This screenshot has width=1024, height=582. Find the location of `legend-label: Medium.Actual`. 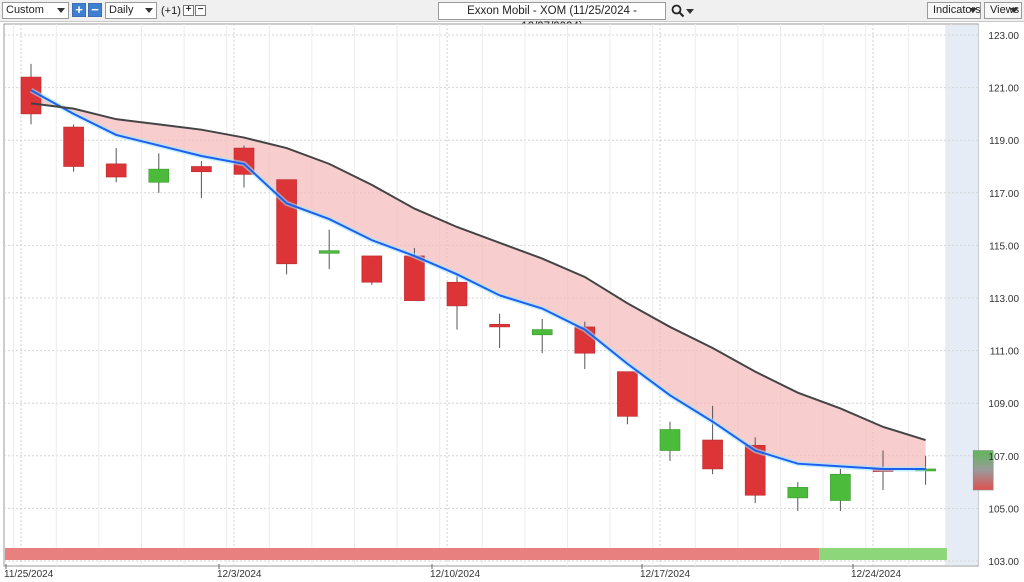

legend-label: Medium.Actual is located at coordinates (241, 32).